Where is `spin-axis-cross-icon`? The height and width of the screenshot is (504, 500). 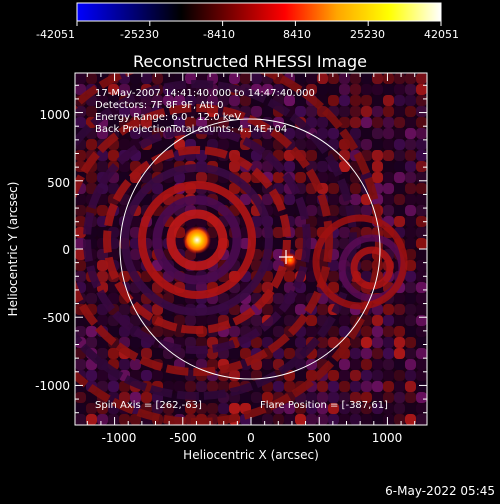
spin-axis-cross-icon is located at coordinates (286, 257).